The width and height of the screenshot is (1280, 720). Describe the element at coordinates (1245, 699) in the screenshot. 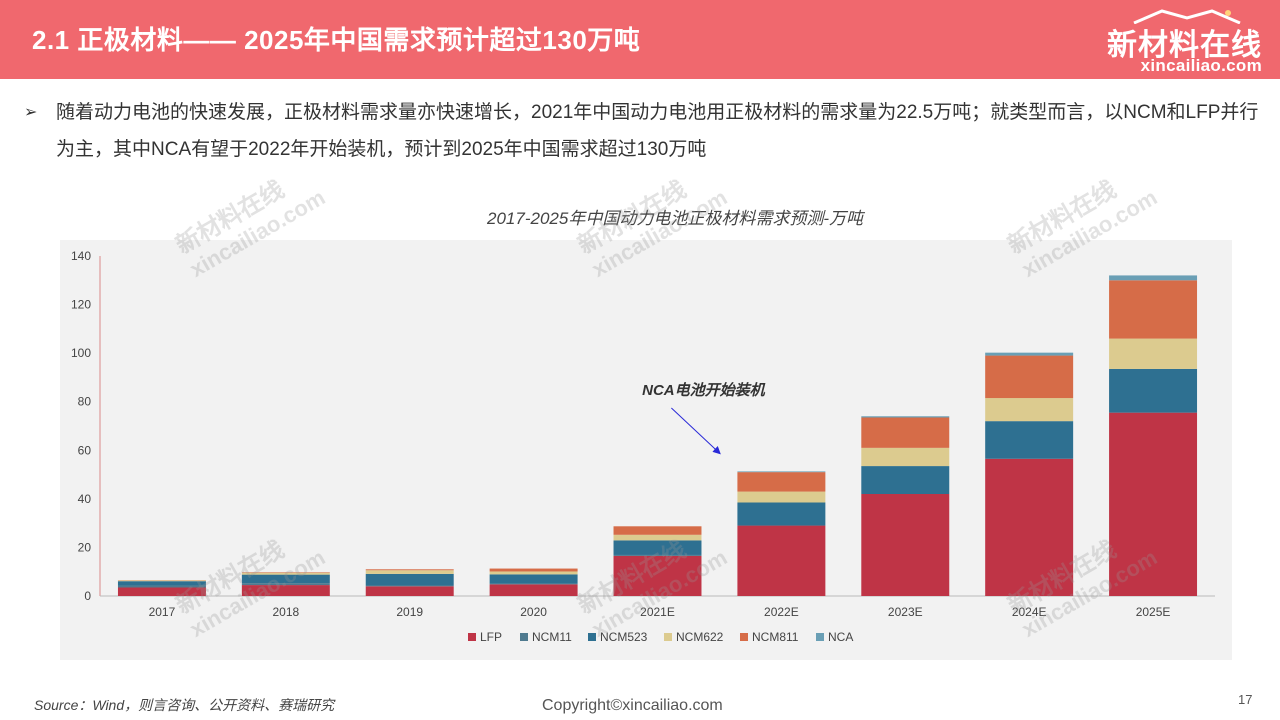

I see `page-number: 17` at that location.